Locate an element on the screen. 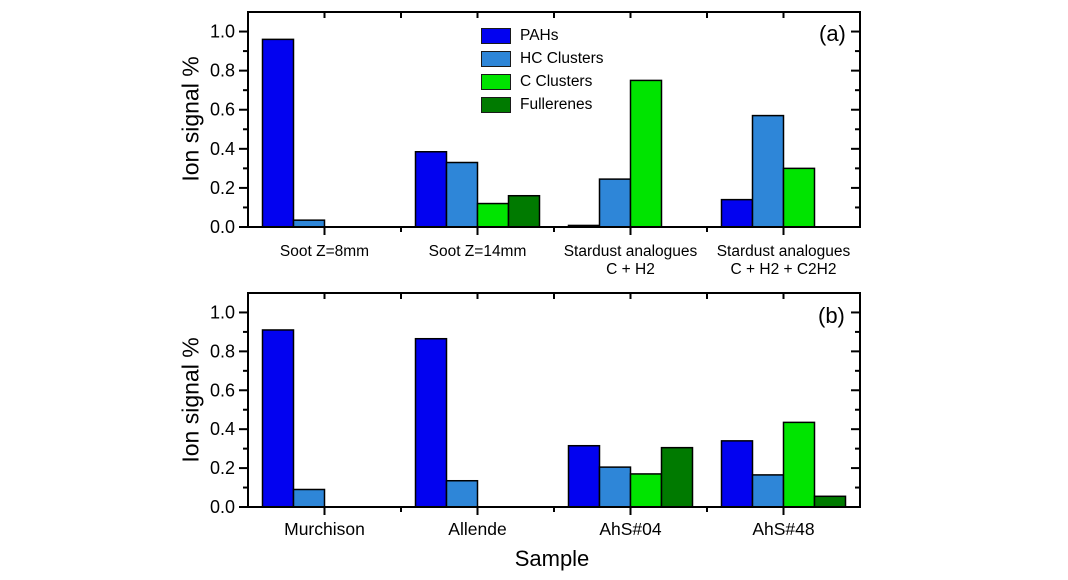 The height and width of the screenshot is (580, 1068). panel-a-y-tick-label: 0.6 is located at coordinates (222, 110).